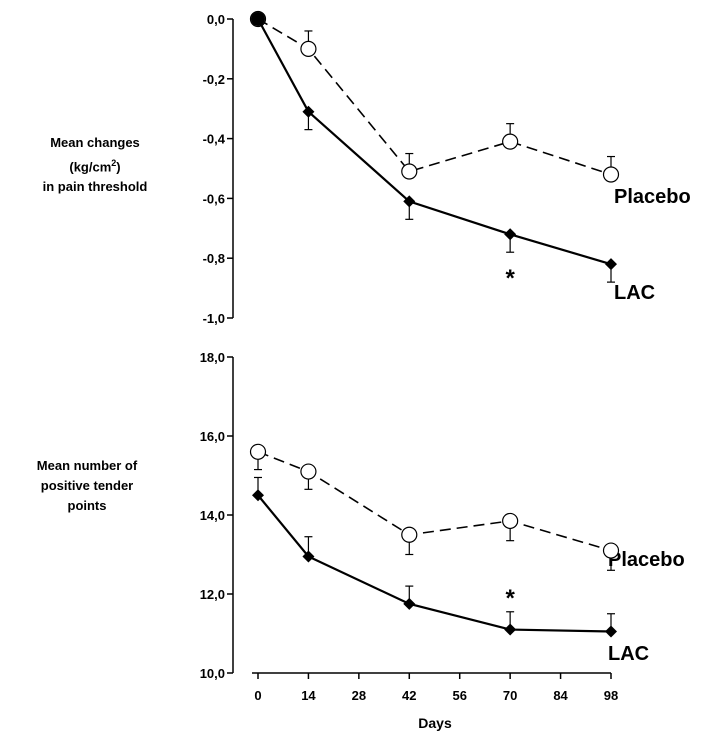 The height and width of the screenshot is (734, 715). I want to click on x-axis-label: Days, so click(435, 723).